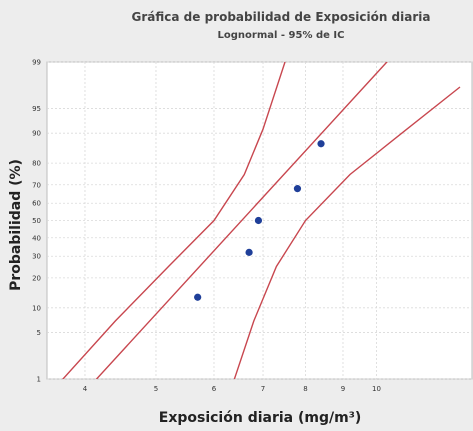  I want to click on y-tick-label: 10, so click(36, 308).